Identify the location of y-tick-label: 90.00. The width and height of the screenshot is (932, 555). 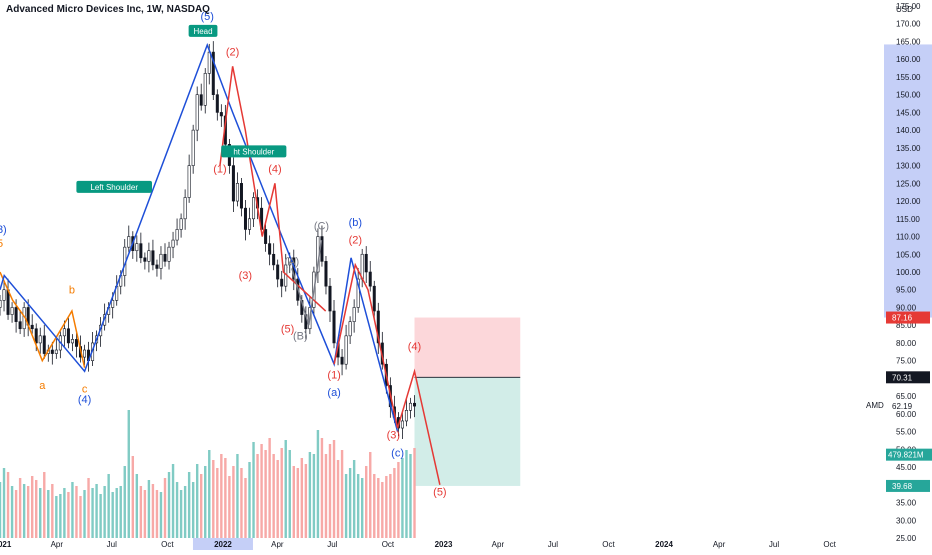
(906, 307).